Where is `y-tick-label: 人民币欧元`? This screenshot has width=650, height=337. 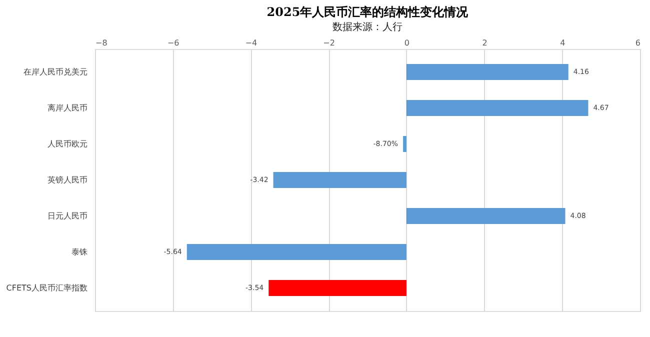
y-tick-label: 人民币欧元 is located at coordinates (68, 144).